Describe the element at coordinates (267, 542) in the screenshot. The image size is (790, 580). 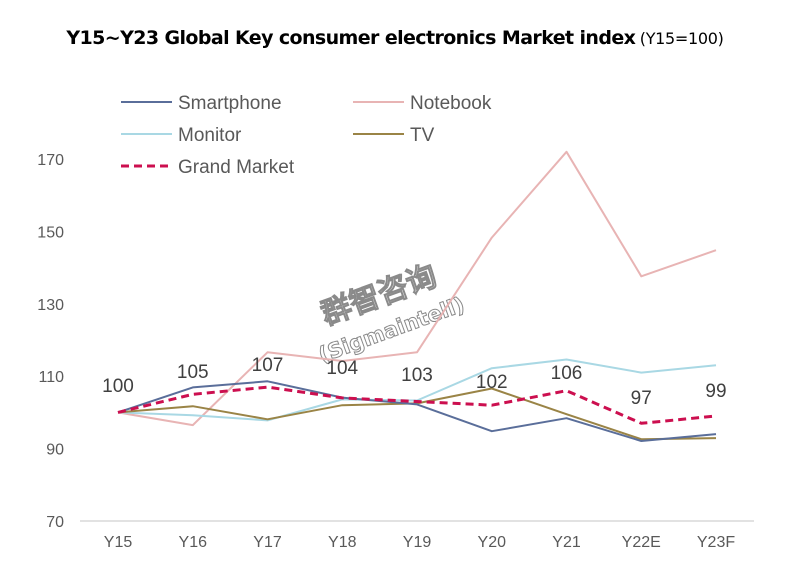
I see `x-tick-label-y17: Y17` at that location.